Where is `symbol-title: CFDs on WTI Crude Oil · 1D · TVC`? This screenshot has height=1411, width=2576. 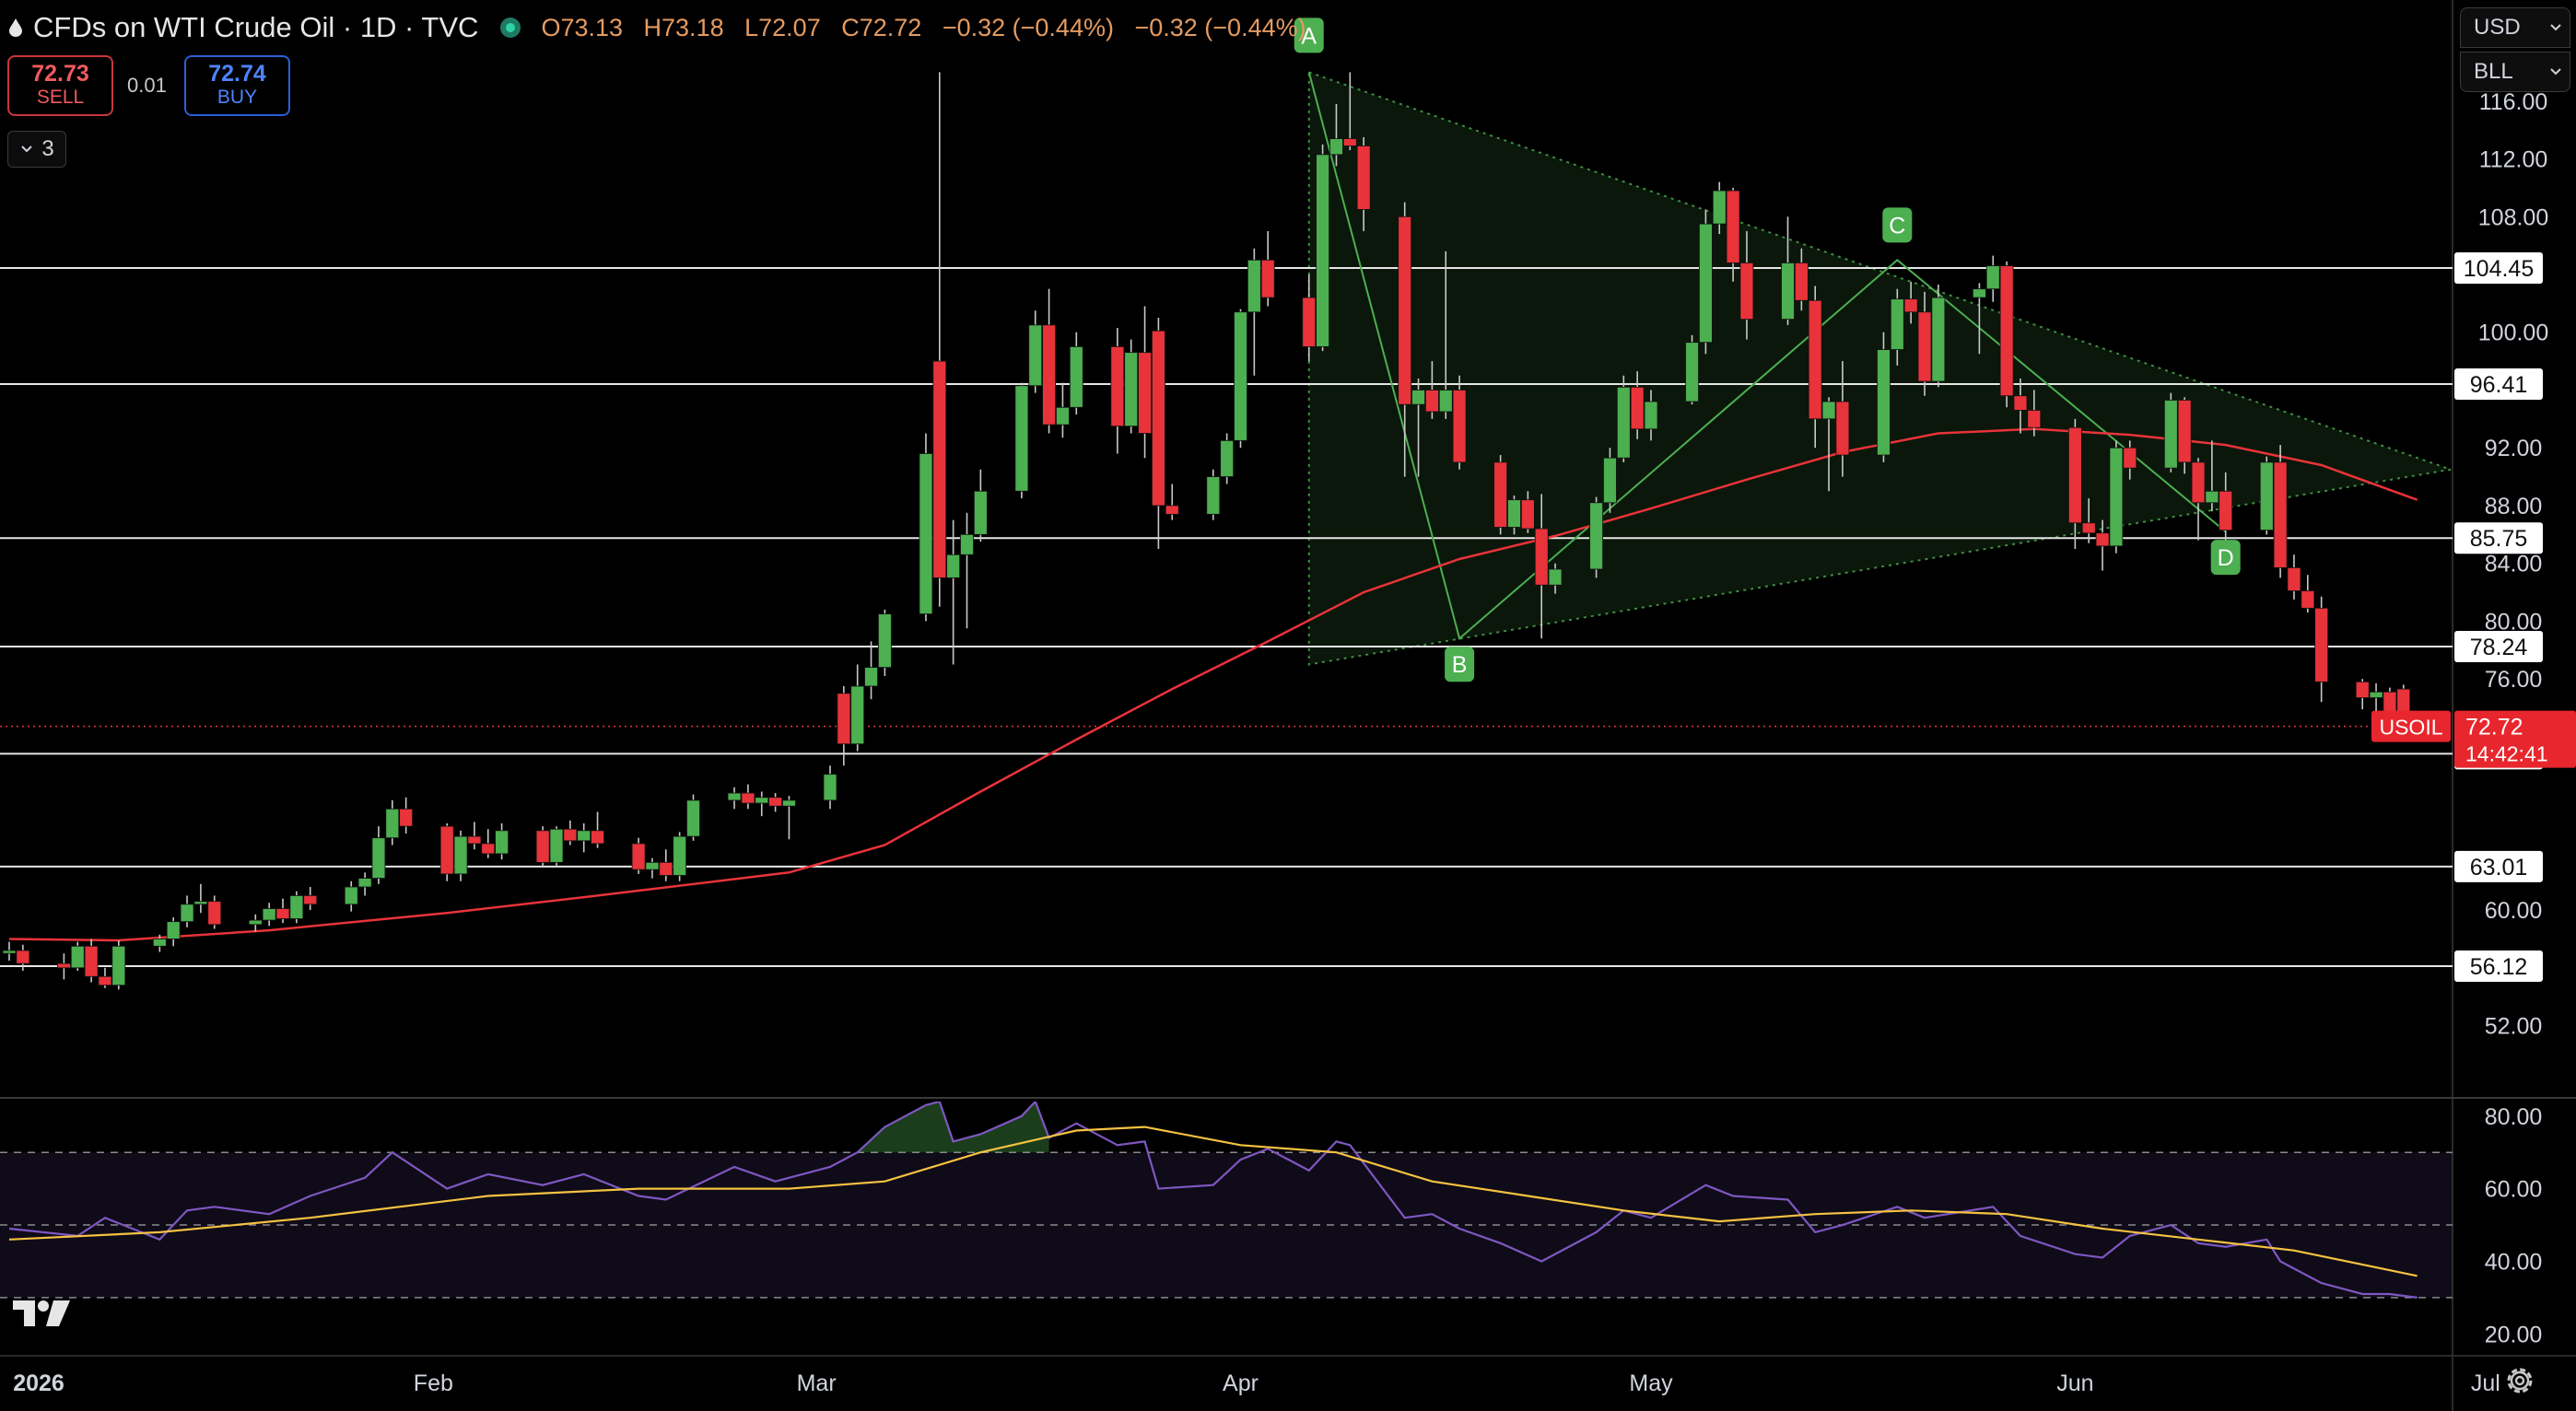 symbol-title: CFDs on WTI Crude Oil · 1D · TVC is located at coordinates (256, 27).